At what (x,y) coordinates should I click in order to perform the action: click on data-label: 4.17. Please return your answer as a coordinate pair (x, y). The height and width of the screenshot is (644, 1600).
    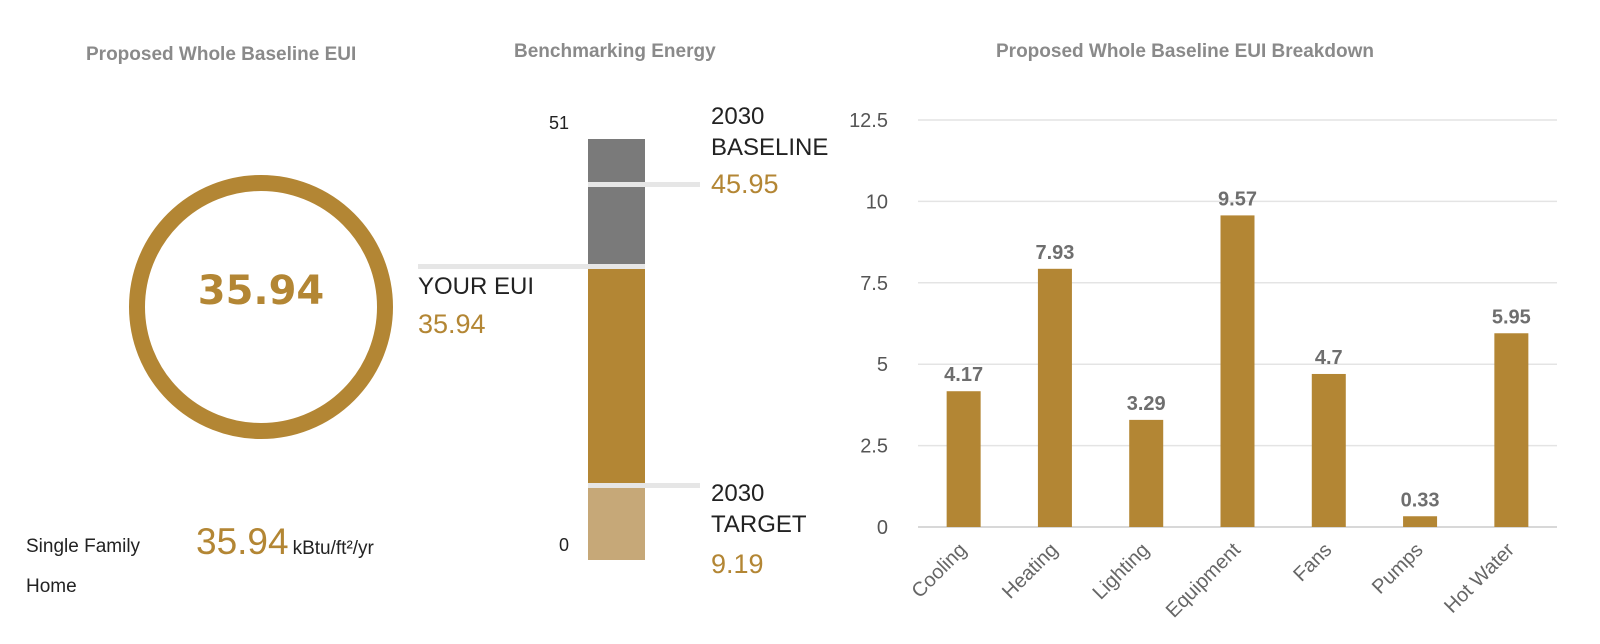
    Looking at the image, I should click on (963, 375).